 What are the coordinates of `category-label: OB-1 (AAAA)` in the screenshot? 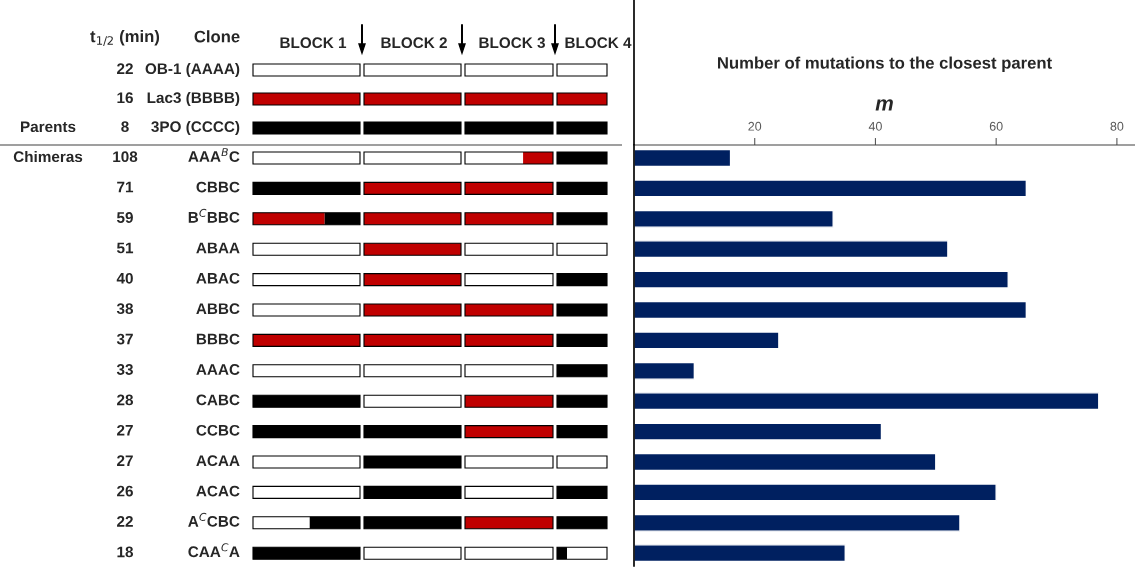 It's located at (192, 70).